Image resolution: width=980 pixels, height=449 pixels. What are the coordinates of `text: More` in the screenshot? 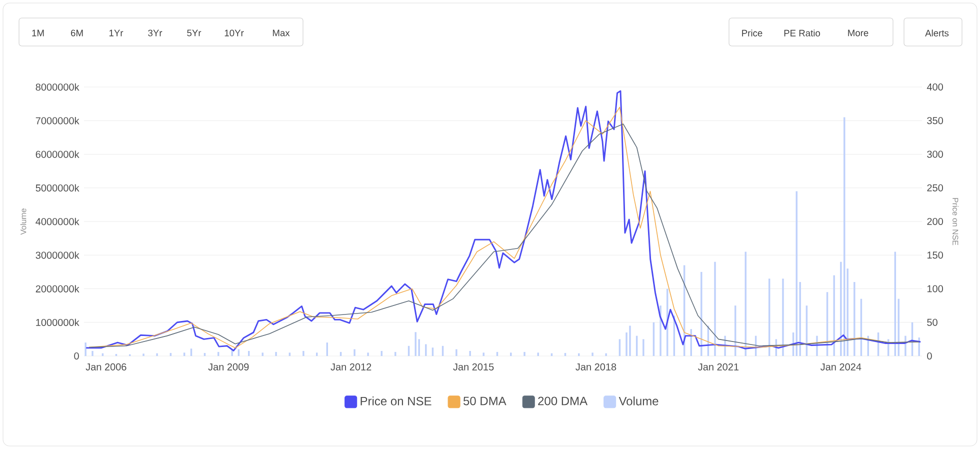 It's located at (858, 33).